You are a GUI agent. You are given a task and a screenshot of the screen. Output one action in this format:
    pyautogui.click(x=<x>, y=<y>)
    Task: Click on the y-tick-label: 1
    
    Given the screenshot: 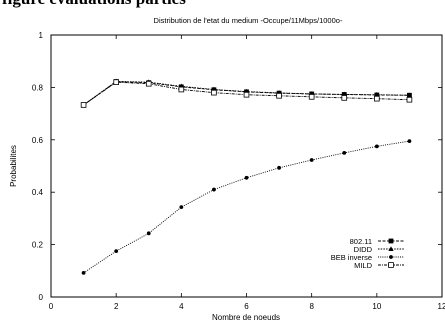 What is the action you would take?
    pyautogui.click(x=41, y=35)
    